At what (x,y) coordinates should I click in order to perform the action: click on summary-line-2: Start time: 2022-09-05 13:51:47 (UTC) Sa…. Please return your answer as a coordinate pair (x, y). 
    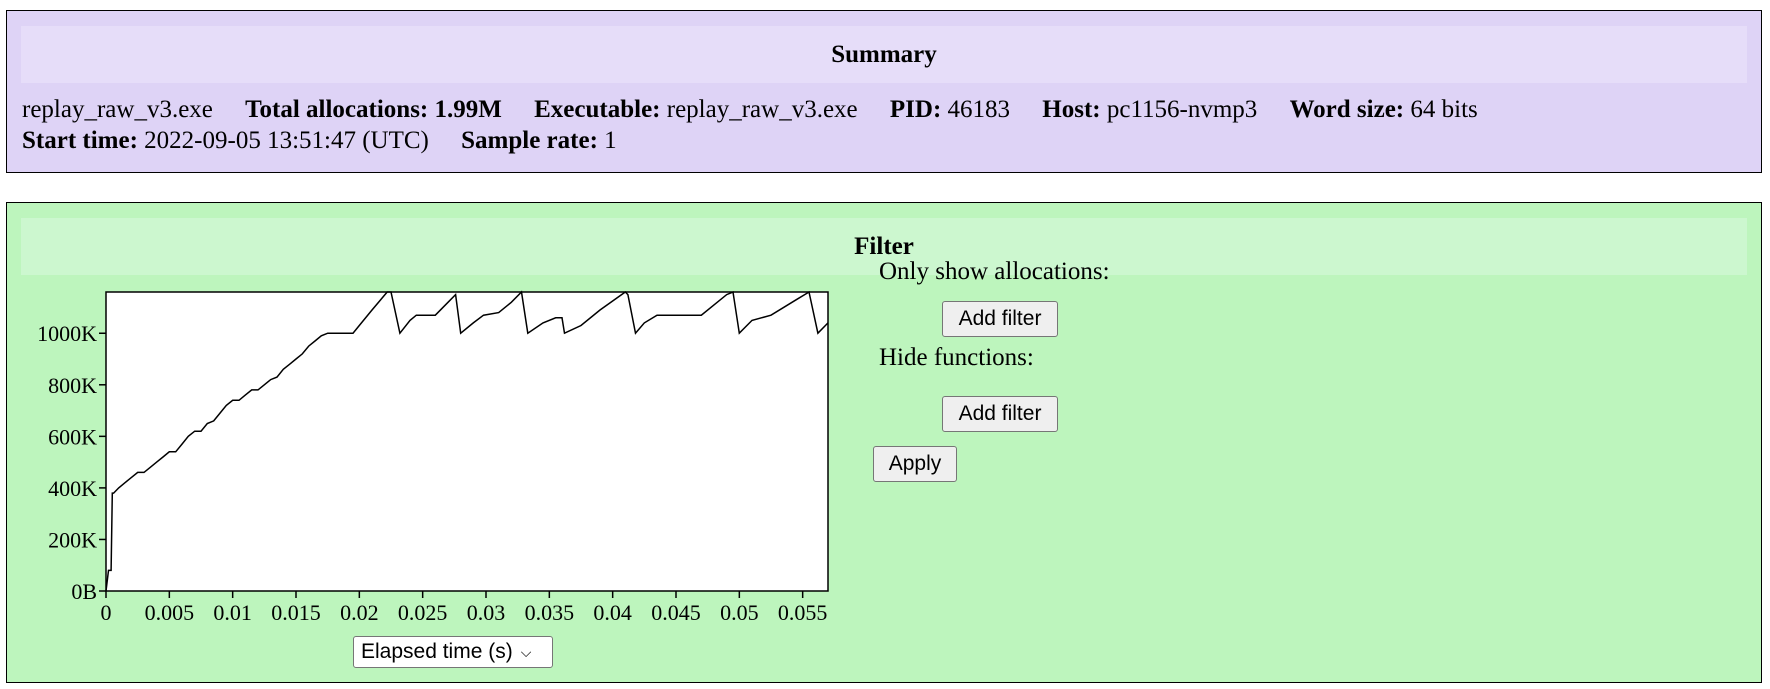
    Looking at the image, I should click on (332, 141).